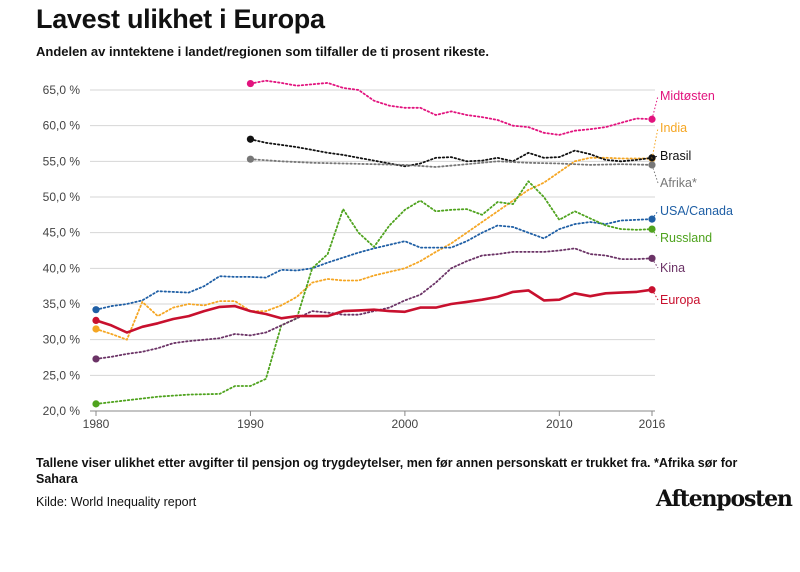 The image size is (800, 572). What do you see at coordinates (655, 215) in the screenshot?
I see `label-connector-usa-canada` at bounding box center [655, 215].